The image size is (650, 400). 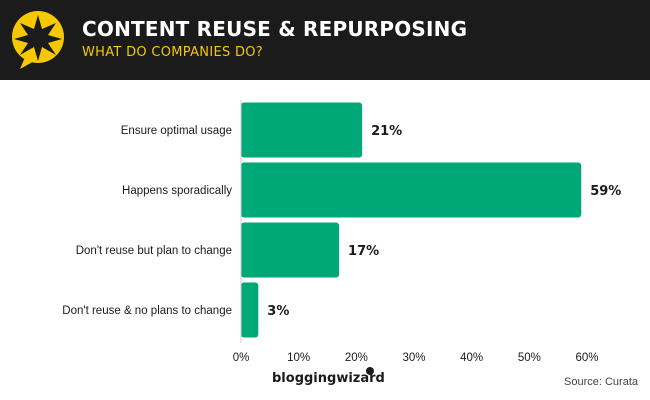 What do you see at coordinates (386, 131) in the screenshot?
I see `value-label: 21%` at bounding box center [386, 131].